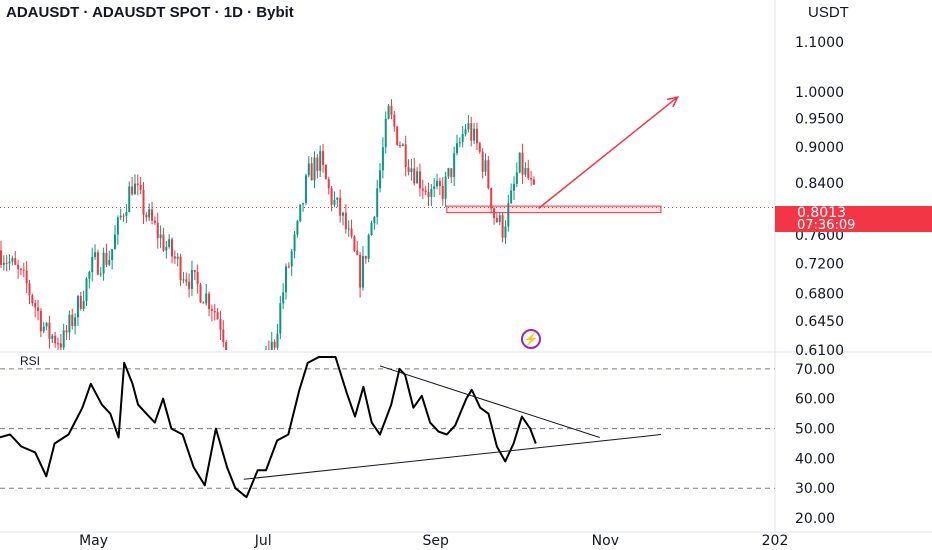 Image resolution: width=932 pixels, height=550 pixels. Describe the element at coordinates (268, 427) in the screenshot. I see `rsi-line` at that location.